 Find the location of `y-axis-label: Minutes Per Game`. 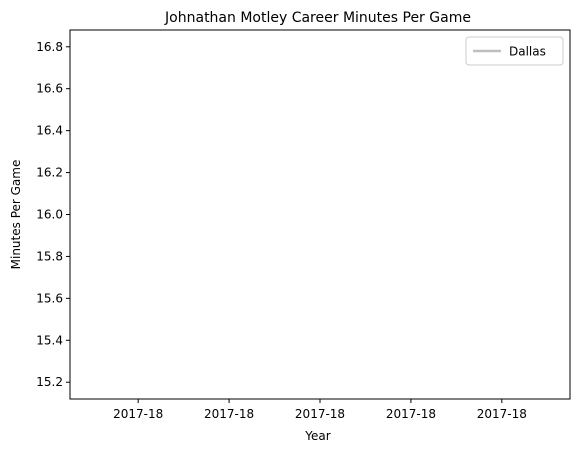

y-axis-label: Minutes Per Game is located at coordinates (16, 215).